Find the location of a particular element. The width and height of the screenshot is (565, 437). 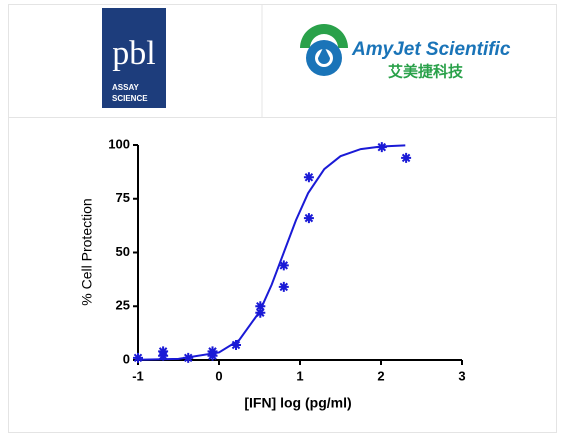

logo-text: ASSAY is located at coordinates (125, 87).